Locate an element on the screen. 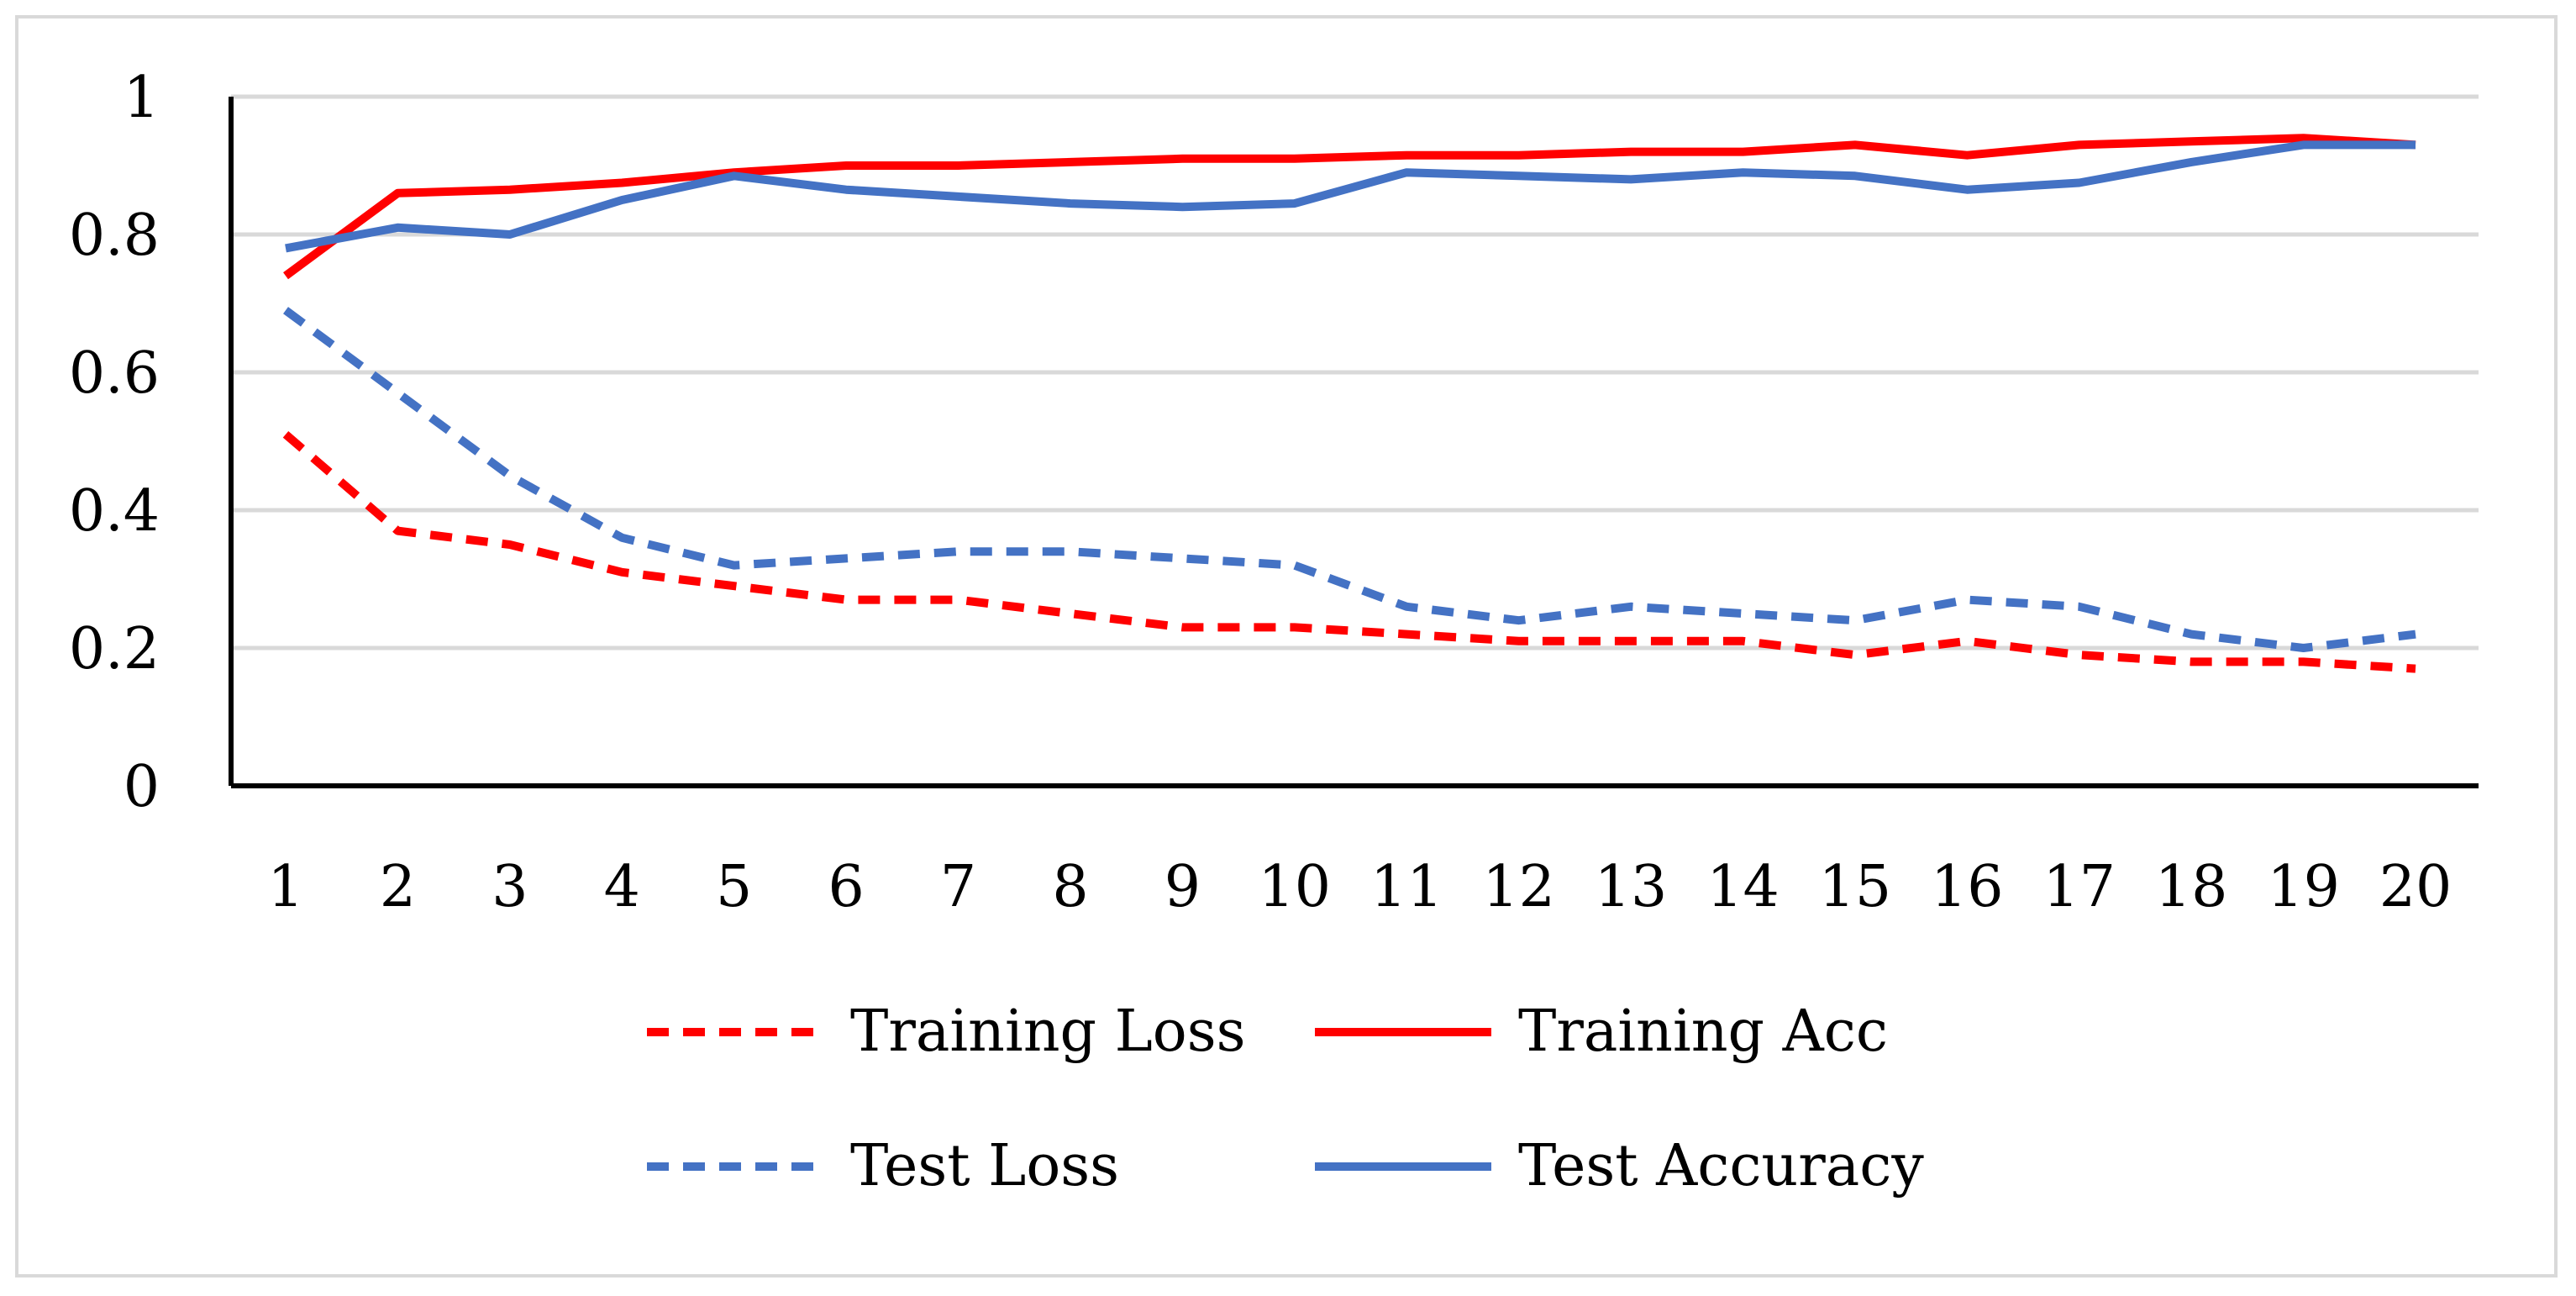  x-tick-label: 9 is located at coordinates (1182, 887).